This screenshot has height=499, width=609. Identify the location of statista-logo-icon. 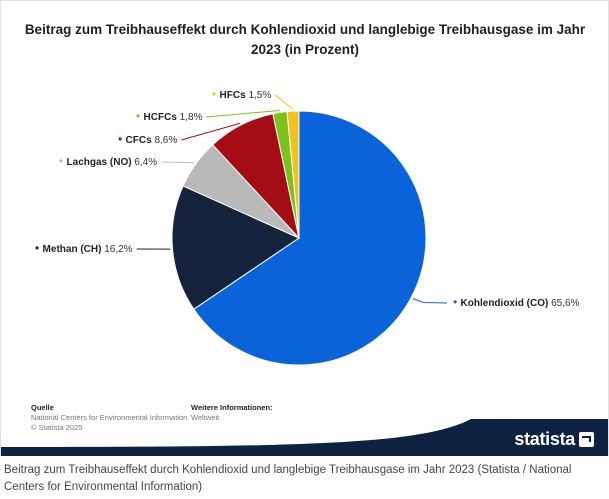
(586, 439).